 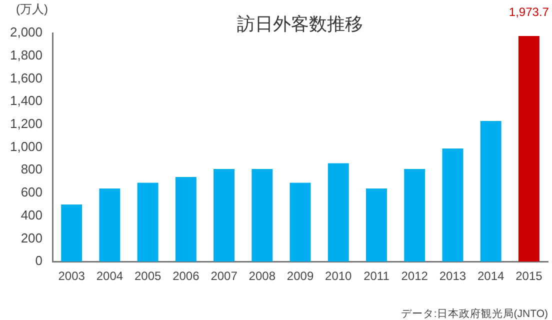 What do you see at coordinates (186, 276) in the screenshot?
I see `x-tick-label: 2006` at bounding box center [186, 276].